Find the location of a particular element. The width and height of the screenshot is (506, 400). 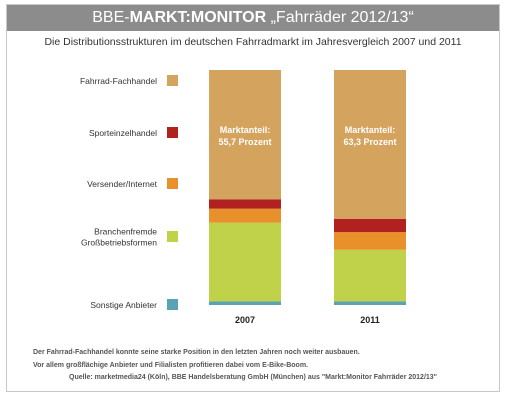

bar-versender-internet-2011 is located at coordinates (370, 241).